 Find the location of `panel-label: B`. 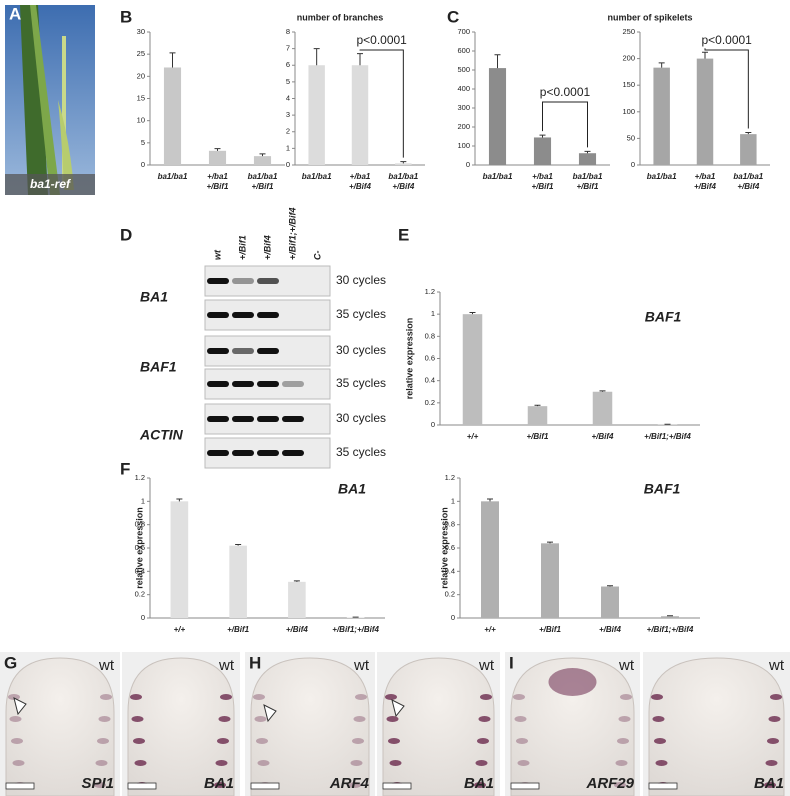

panel-label: B is located at coordinates (126, 16).